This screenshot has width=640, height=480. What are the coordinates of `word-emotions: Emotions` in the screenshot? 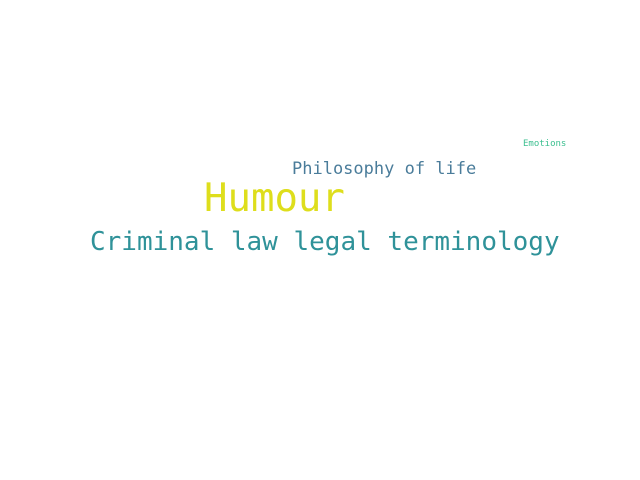 It's located at (545, 144).